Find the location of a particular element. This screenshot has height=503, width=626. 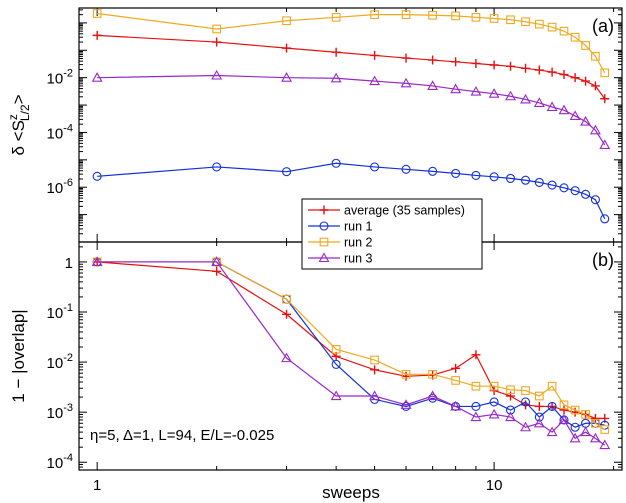

legend: average (35 samples) run 1 run 2 run 3 is located at coordinates (392, 234).